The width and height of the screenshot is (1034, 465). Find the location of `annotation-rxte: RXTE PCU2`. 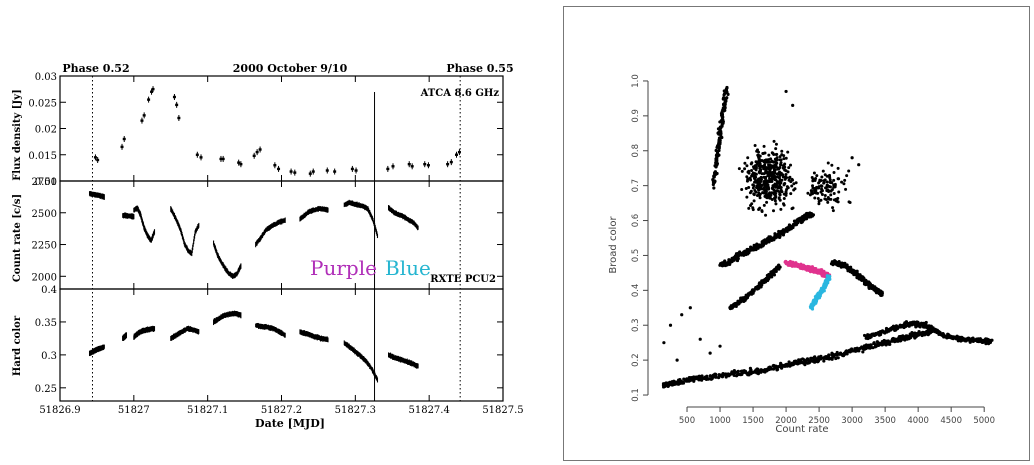

annotation-rxte: RXTE PCU2 is located at coordinates (463, 279).